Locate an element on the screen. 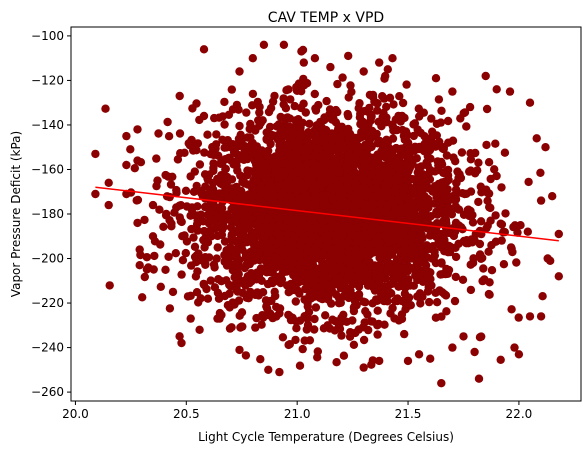 The height and width of the screenshot is (453, 583). x-tick-label: 21.0 is located at coordinates (297, 414).